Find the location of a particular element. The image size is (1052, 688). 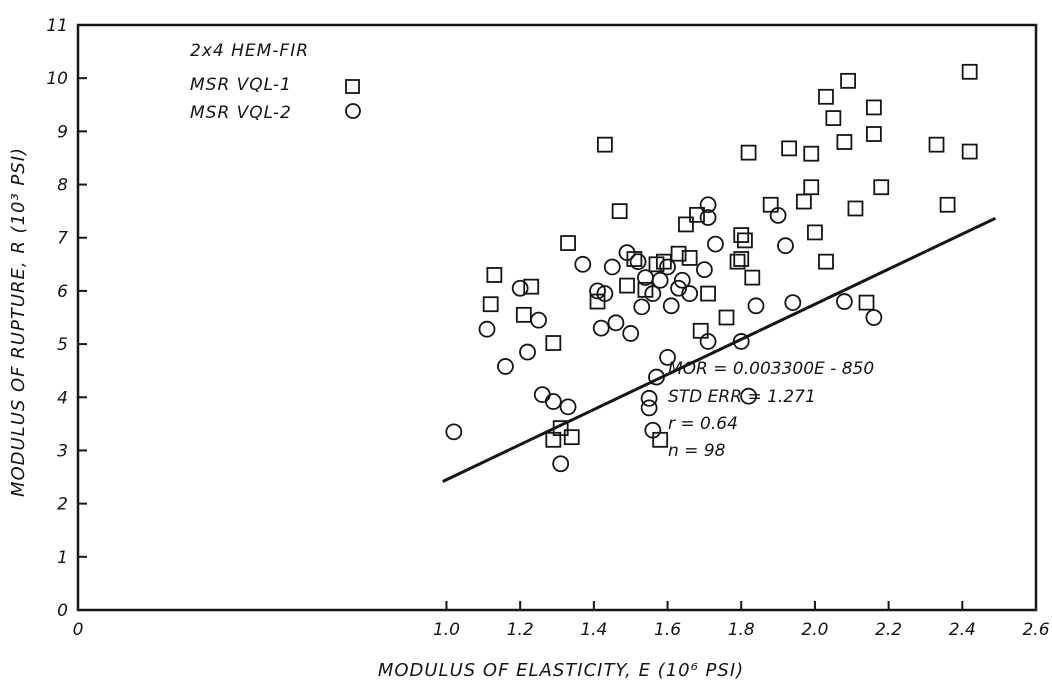

std-error: STD ERR = 1.271 is located at coordinates (742, 397).